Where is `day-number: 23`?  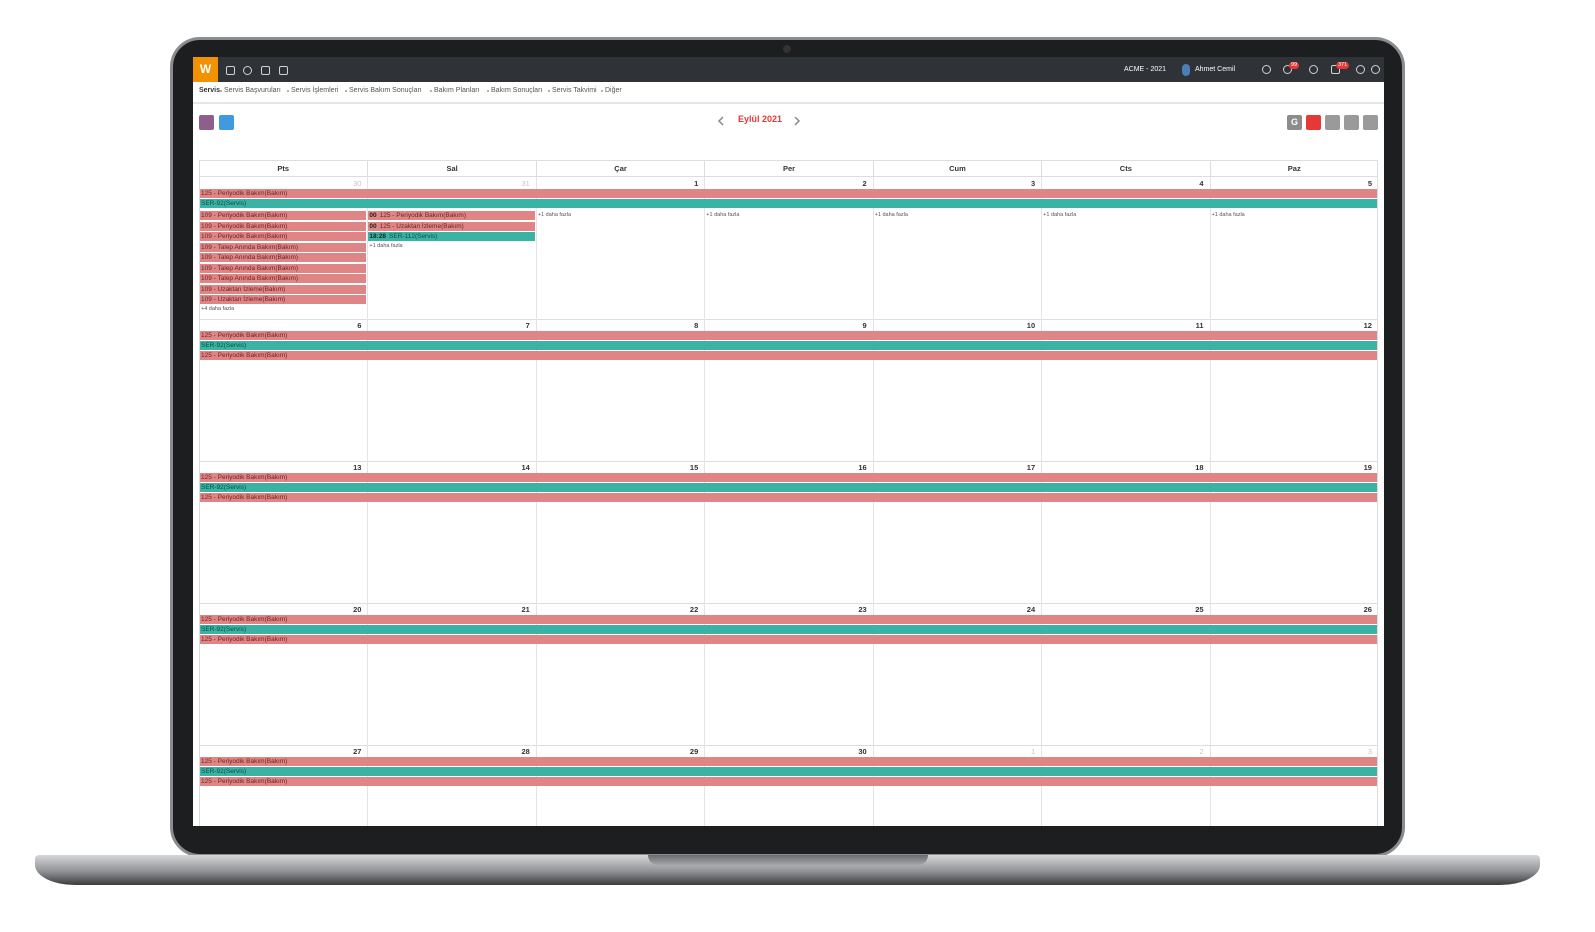
day-number: 23 is located at coordinates (862, 609).